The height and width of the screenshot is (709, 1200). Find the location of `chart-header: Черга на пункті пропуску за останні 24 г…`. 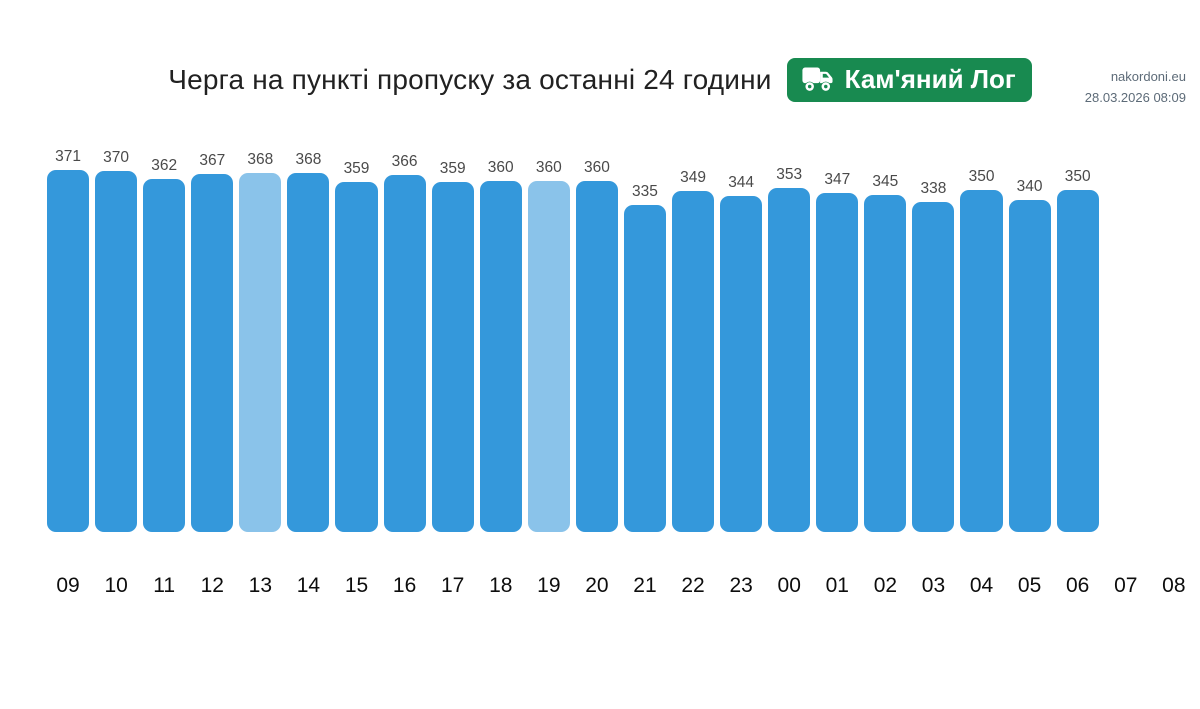

chart-header: Черга на пункті пропуску за останні 24 г… is located at coordinates (600, 80).